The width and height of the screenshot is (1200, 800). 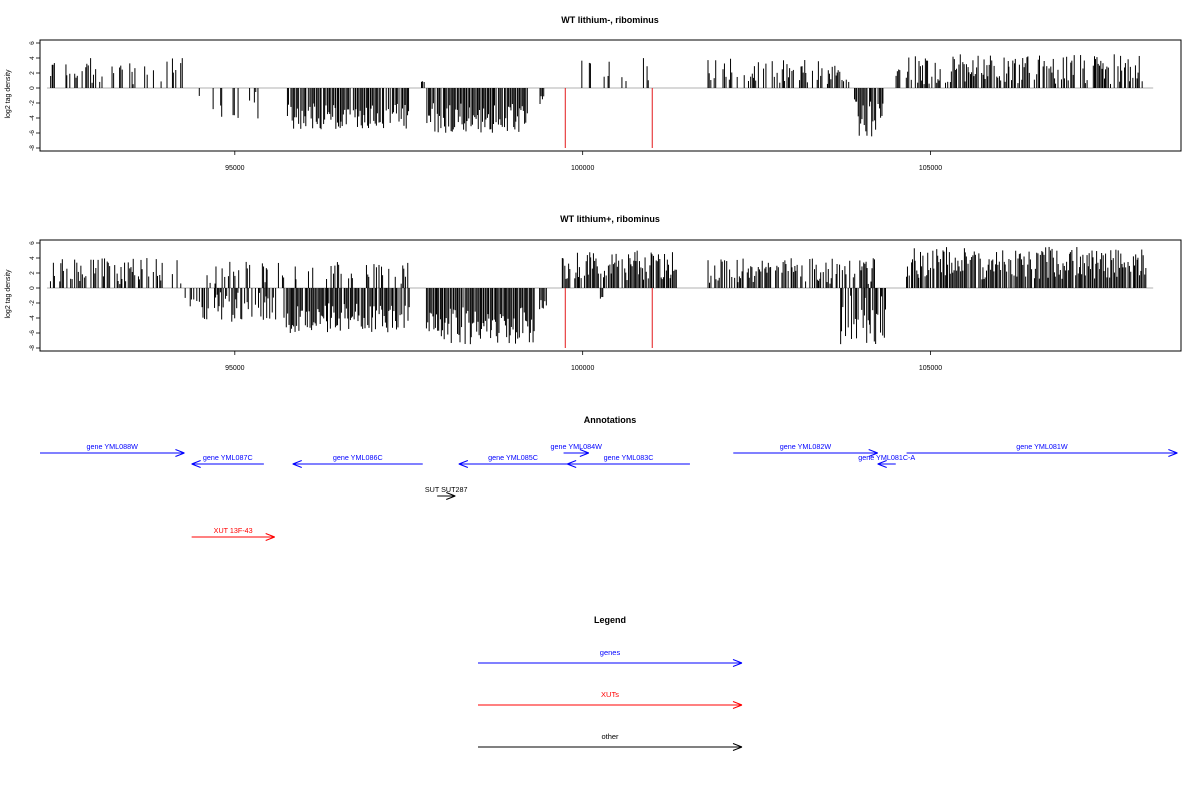 What do you see at coordinates (610, 699) in the screenshot?
I see `legend-items: genes XUTs other` at bounding box center [610, 699].